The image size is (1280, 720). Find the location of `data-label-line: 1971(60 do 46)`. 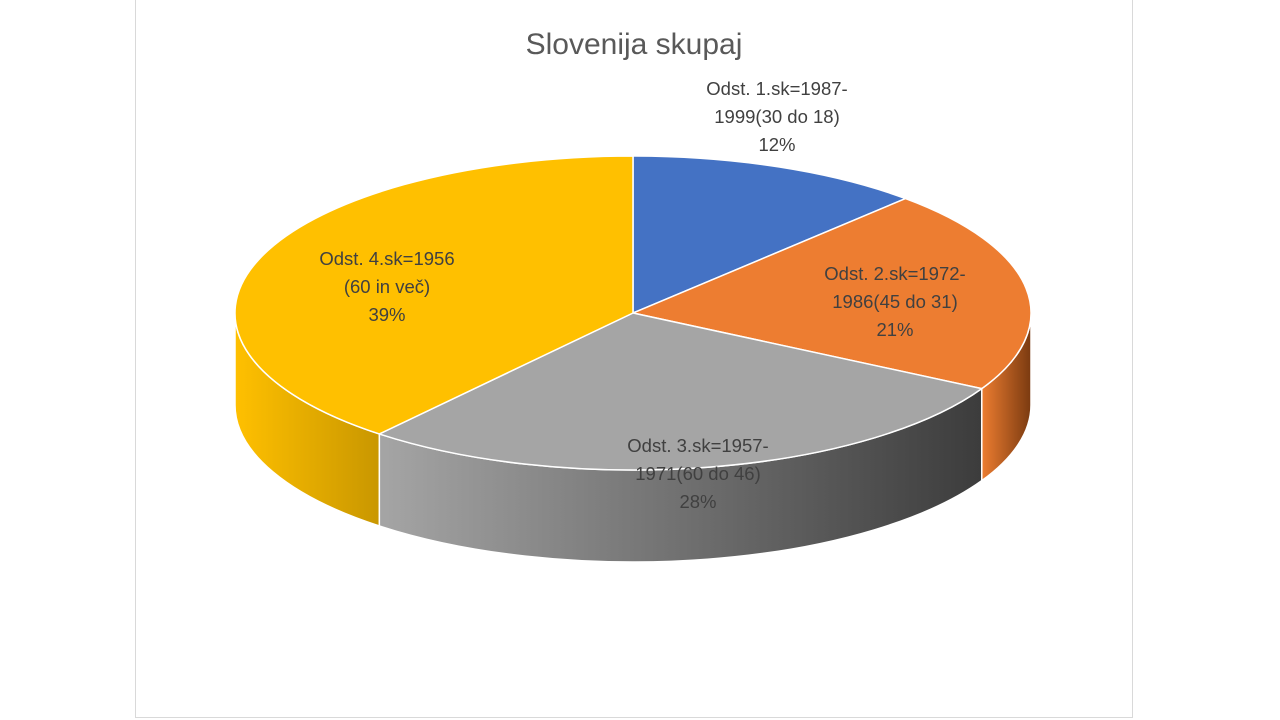

data-label-line: 1971(60 do 46) is located at coordinates (698, 473).